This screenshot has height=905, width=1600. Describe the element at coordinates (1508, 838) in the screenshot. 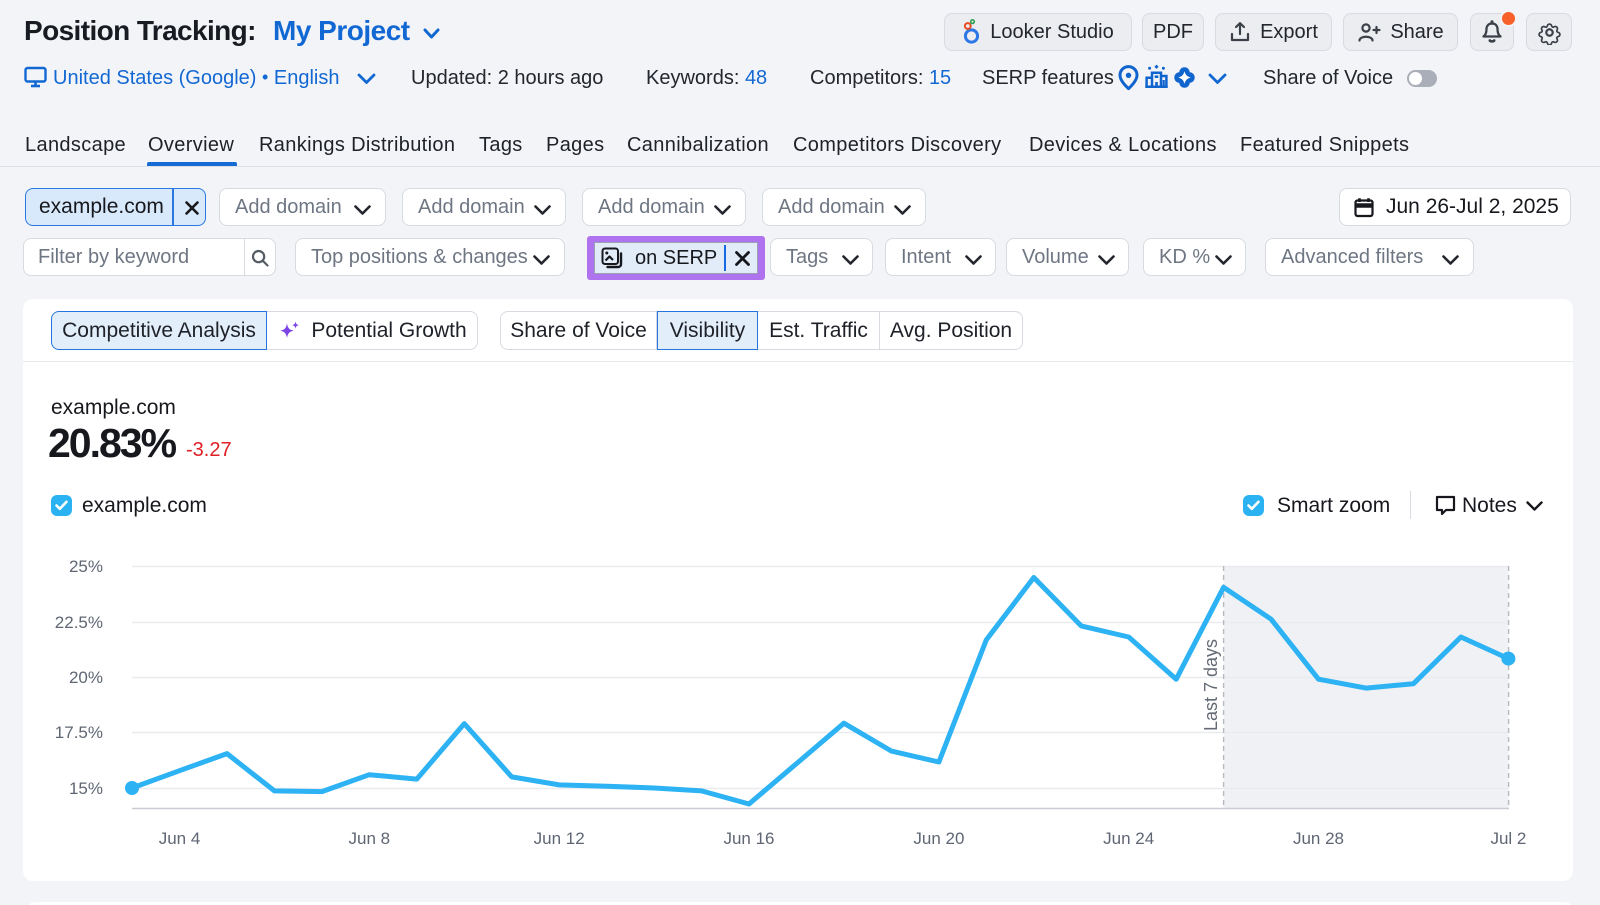

I see `svg-text: Jul 2` at that location.